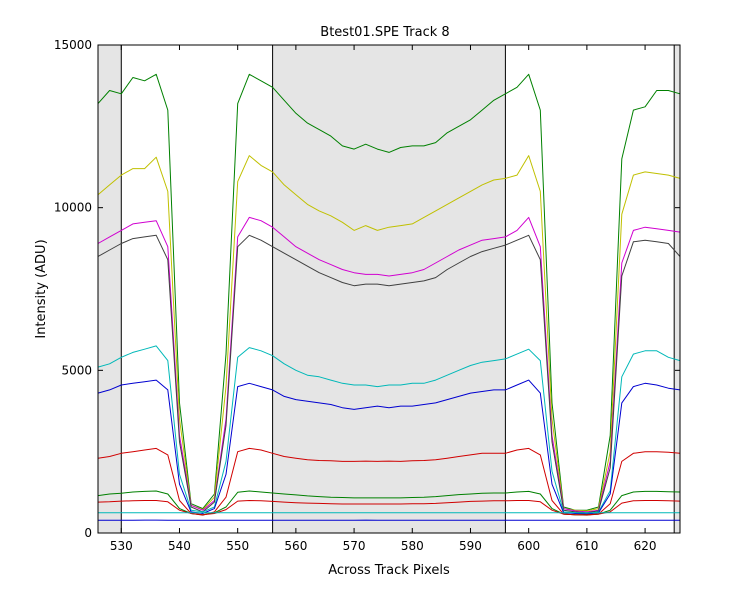 The width and height of the screenshot is (750, 604). I want to click on chart-title: Btest01.SPE Track 8, so click(384, 32).